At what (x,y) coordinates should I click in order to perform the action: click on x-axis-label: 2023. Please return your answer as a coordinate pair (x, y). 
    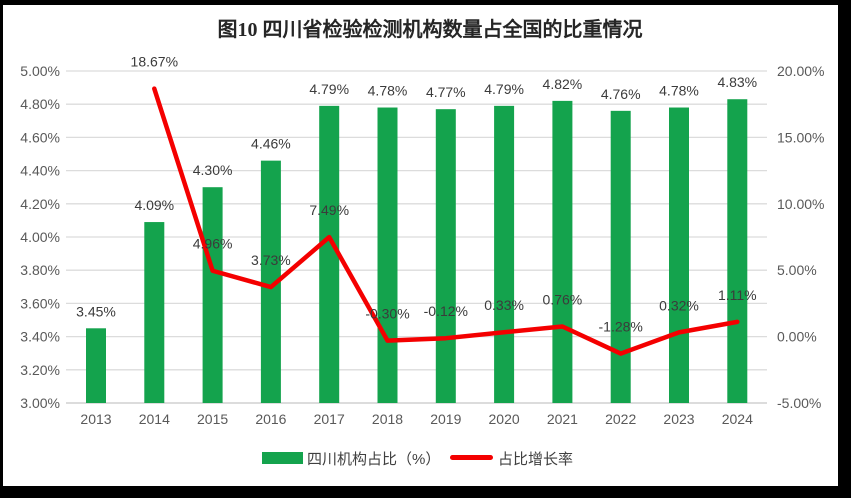
    Looking at the image, I should click on (678, 419).